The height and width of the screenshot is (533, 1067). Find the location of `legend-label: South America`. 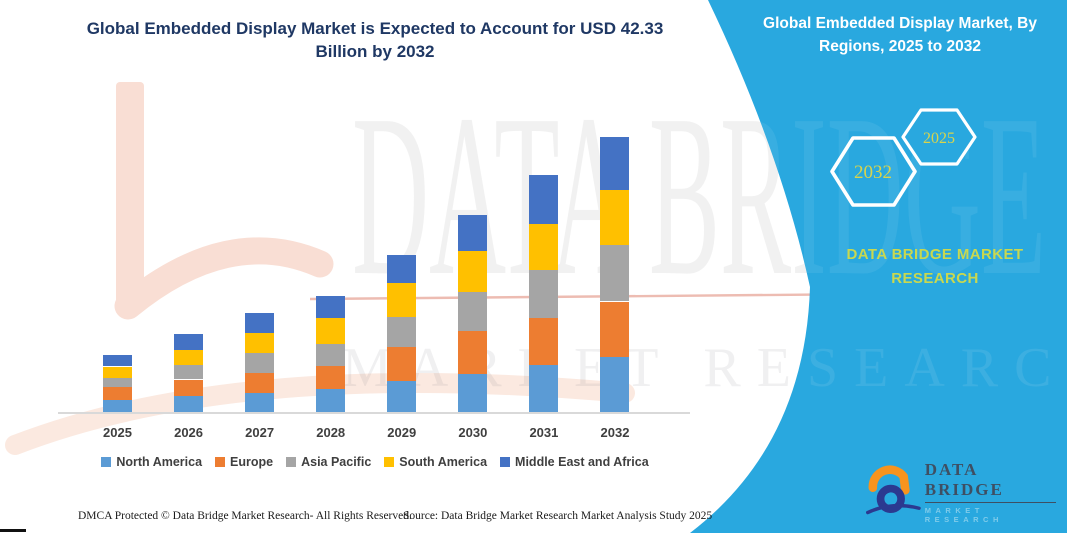

legend-label: South America is located at coordinates (443, 462).